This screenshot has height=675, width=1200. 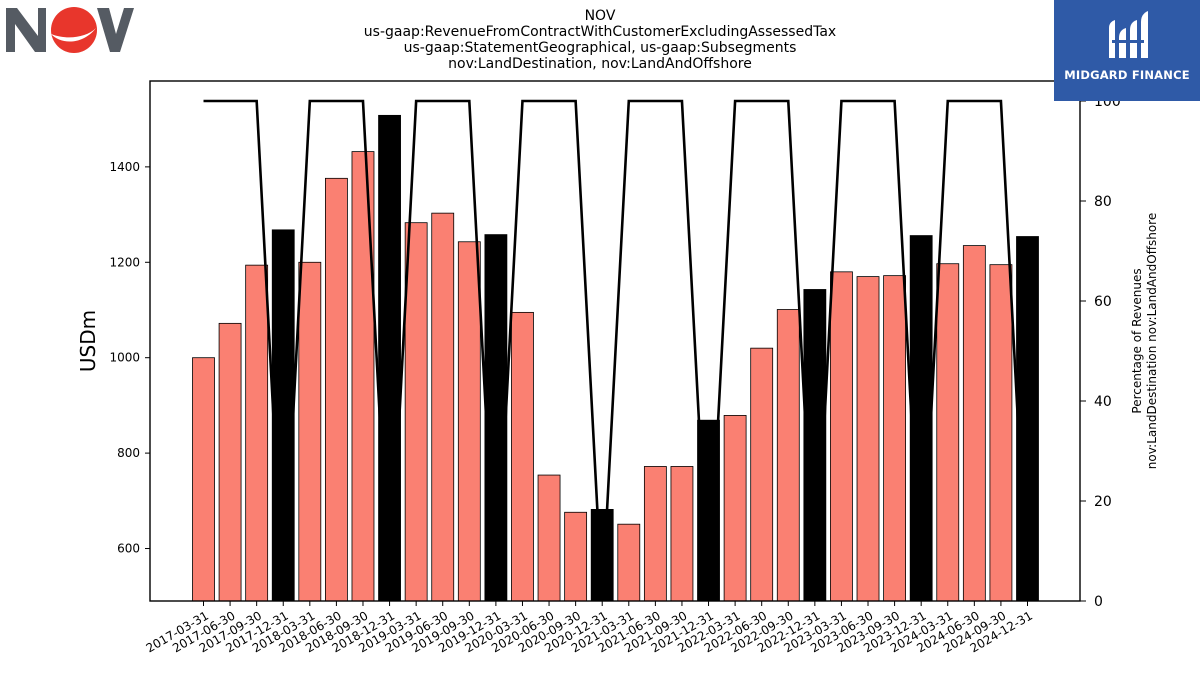 What do you see at coordinates (1103, 402) in the screenshot?
I see `right-tick-label: 40` at bounding box center [1103, 402].